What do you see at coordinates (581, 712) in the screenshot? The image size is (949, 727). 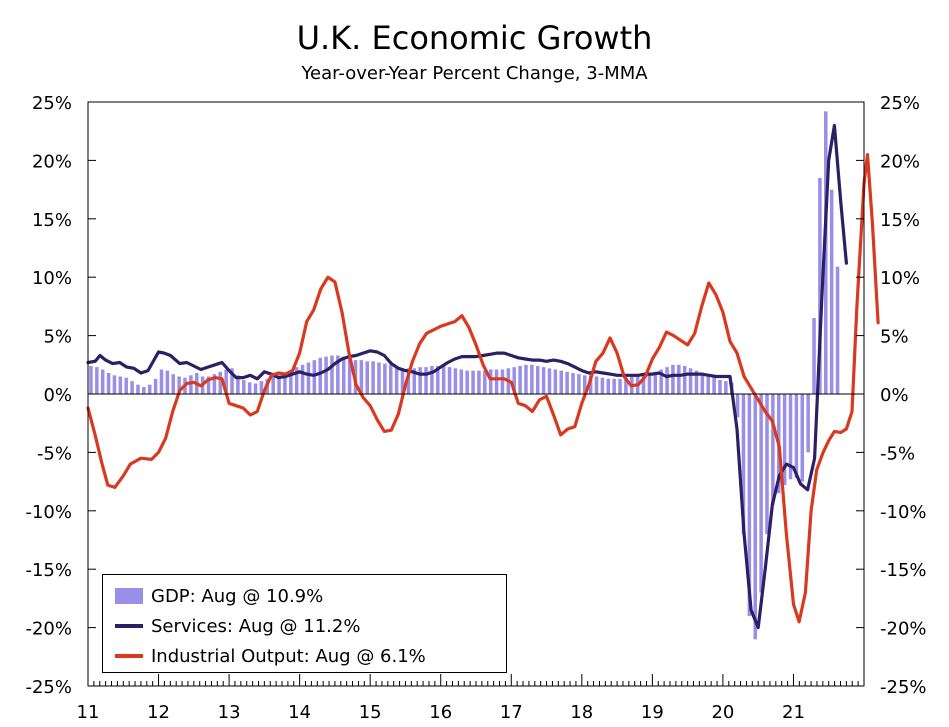 I see `x-tick-label: 18` at bounding box center [581, 712].